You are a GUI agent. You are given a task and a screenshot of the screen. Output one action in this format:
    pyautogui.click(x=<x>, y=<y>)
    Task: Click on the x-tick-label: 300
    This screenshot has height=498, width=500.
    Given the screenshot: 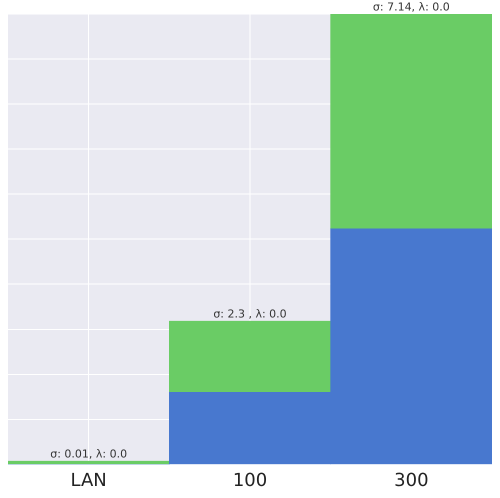 What is the action you would take?
    pyautogui.click(x=411, y=480)
    